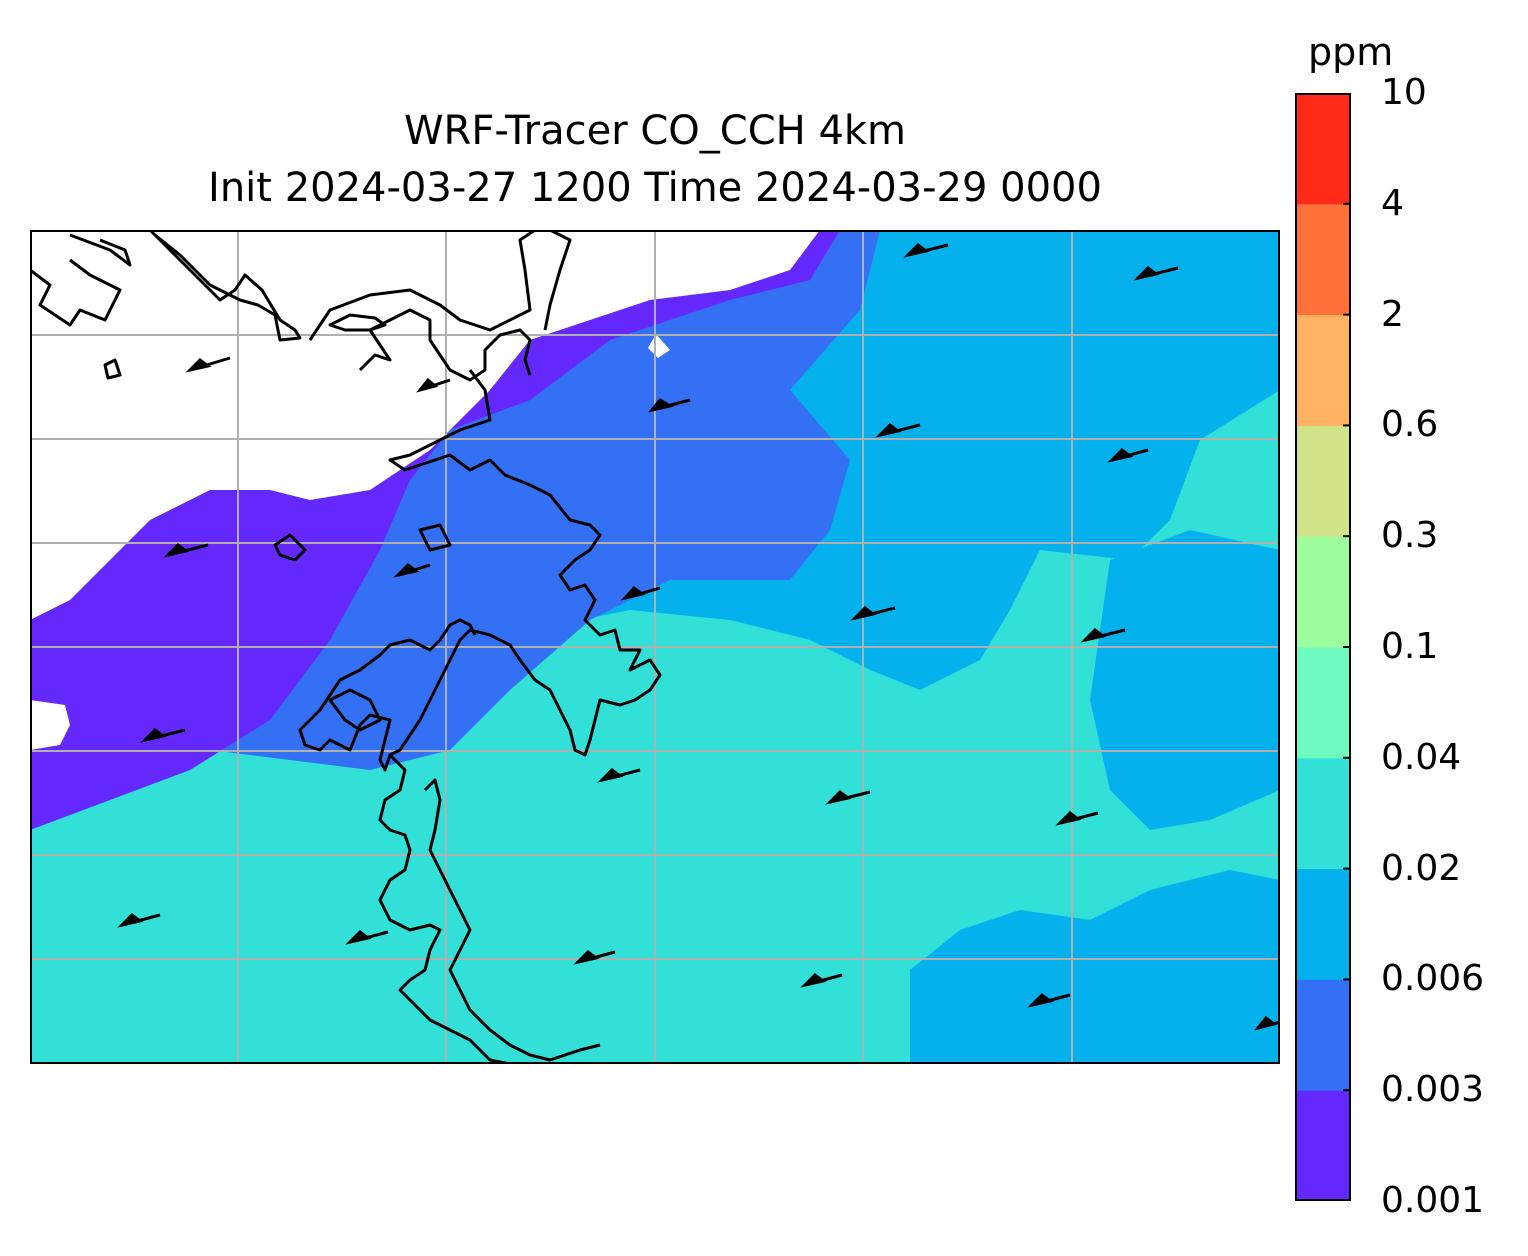  What do you see at coordinates (1410, 425) in the screenshot?
I see `colorbar-tick-label: 0.6` at bounding box center [1410, 425].